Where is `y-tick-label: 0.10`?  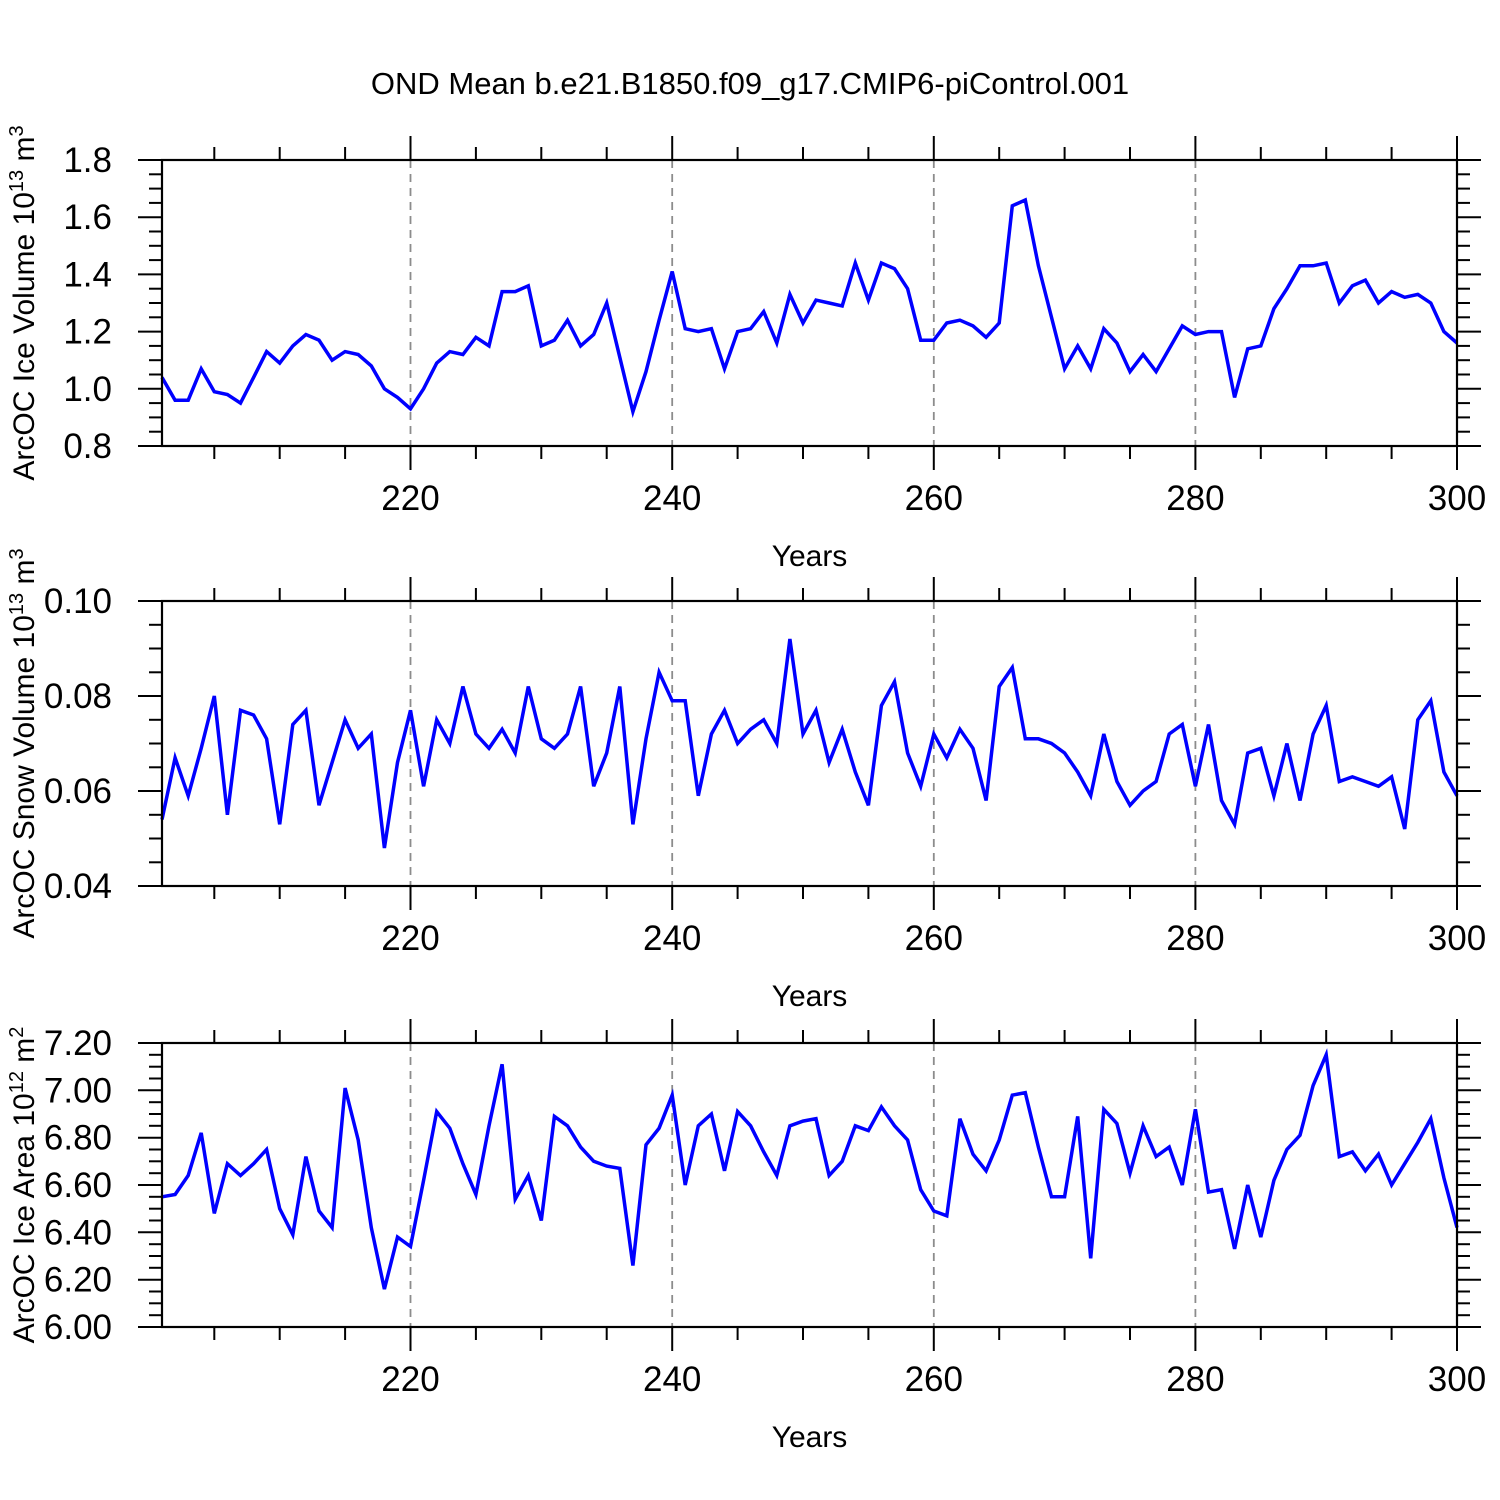 y-tick-label: 0.10 is located at coordinates (78, 601).